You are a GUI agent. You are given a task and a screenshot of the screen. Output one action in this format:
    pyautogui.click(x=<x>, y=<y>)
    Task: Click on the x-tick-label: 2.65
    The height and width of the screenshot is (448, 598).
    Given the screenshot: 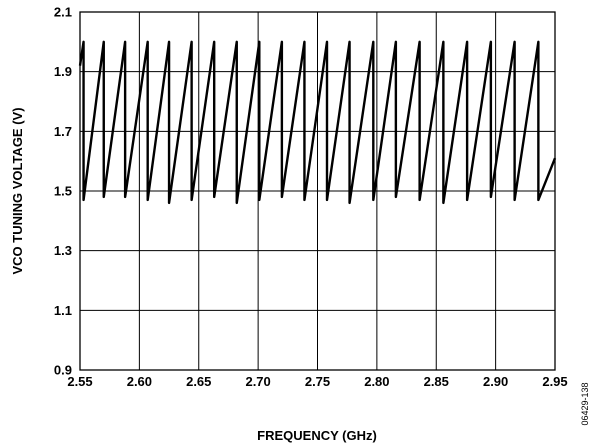 What is the action you would take?
    pyautogui.click(x=198, y=381)
    